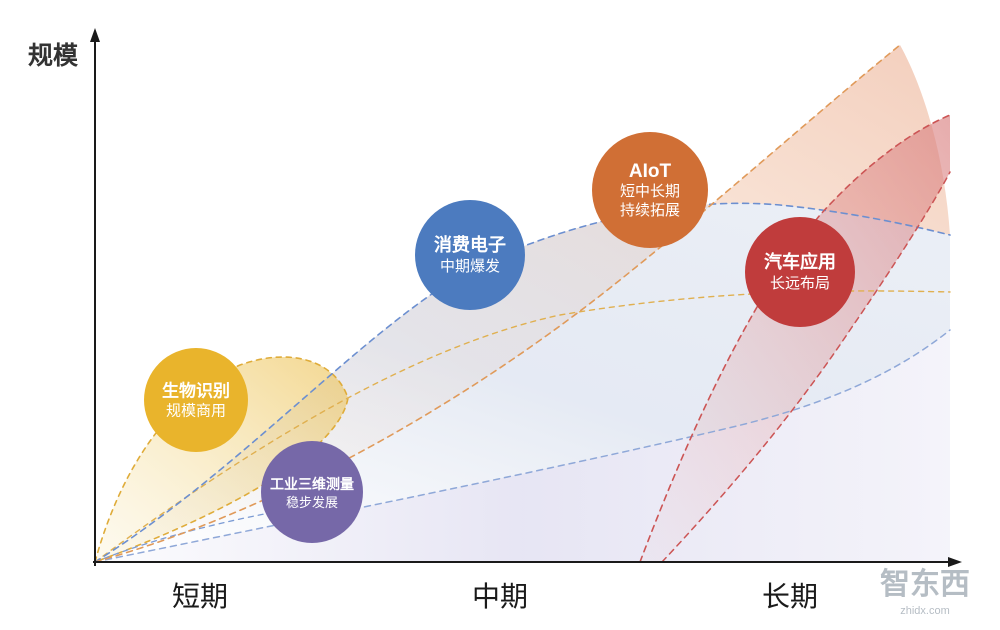 The image size is (1000, 630). Describe the element at coordinates (925, 611) in the screenshot. I see `watermark-url-text: zhidx.com` at that location.